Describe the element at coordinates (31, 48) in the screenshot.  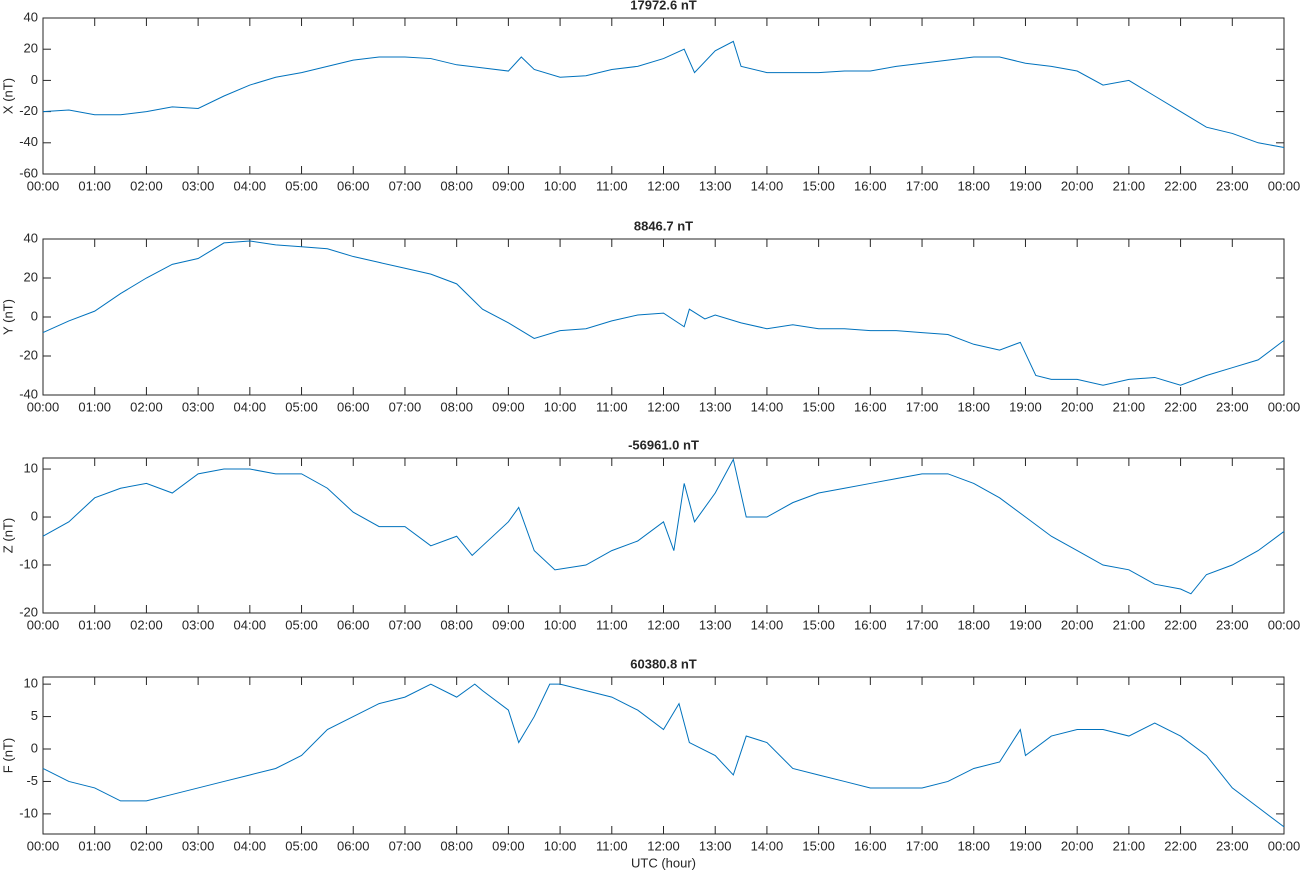
I see `y-tick-label: 20` at that location.